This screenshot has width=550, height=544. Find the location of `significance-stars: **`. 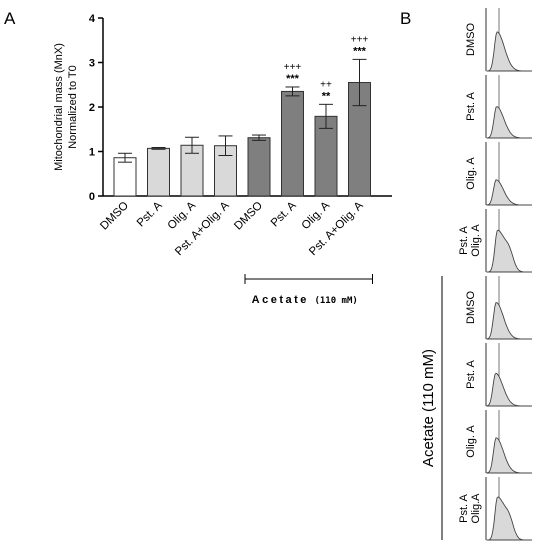

significance-stars: ** is located at coordinates (326, 96).